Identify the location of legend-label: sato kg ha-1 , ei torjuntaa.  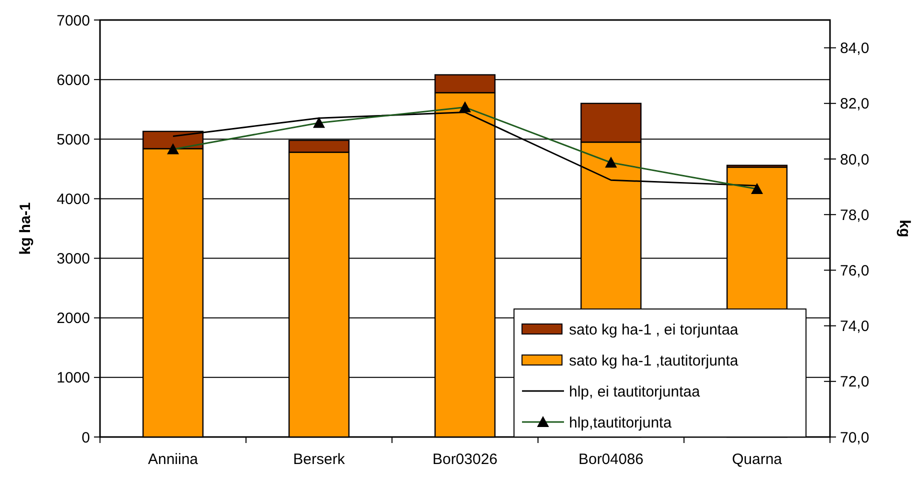
(654, 329).